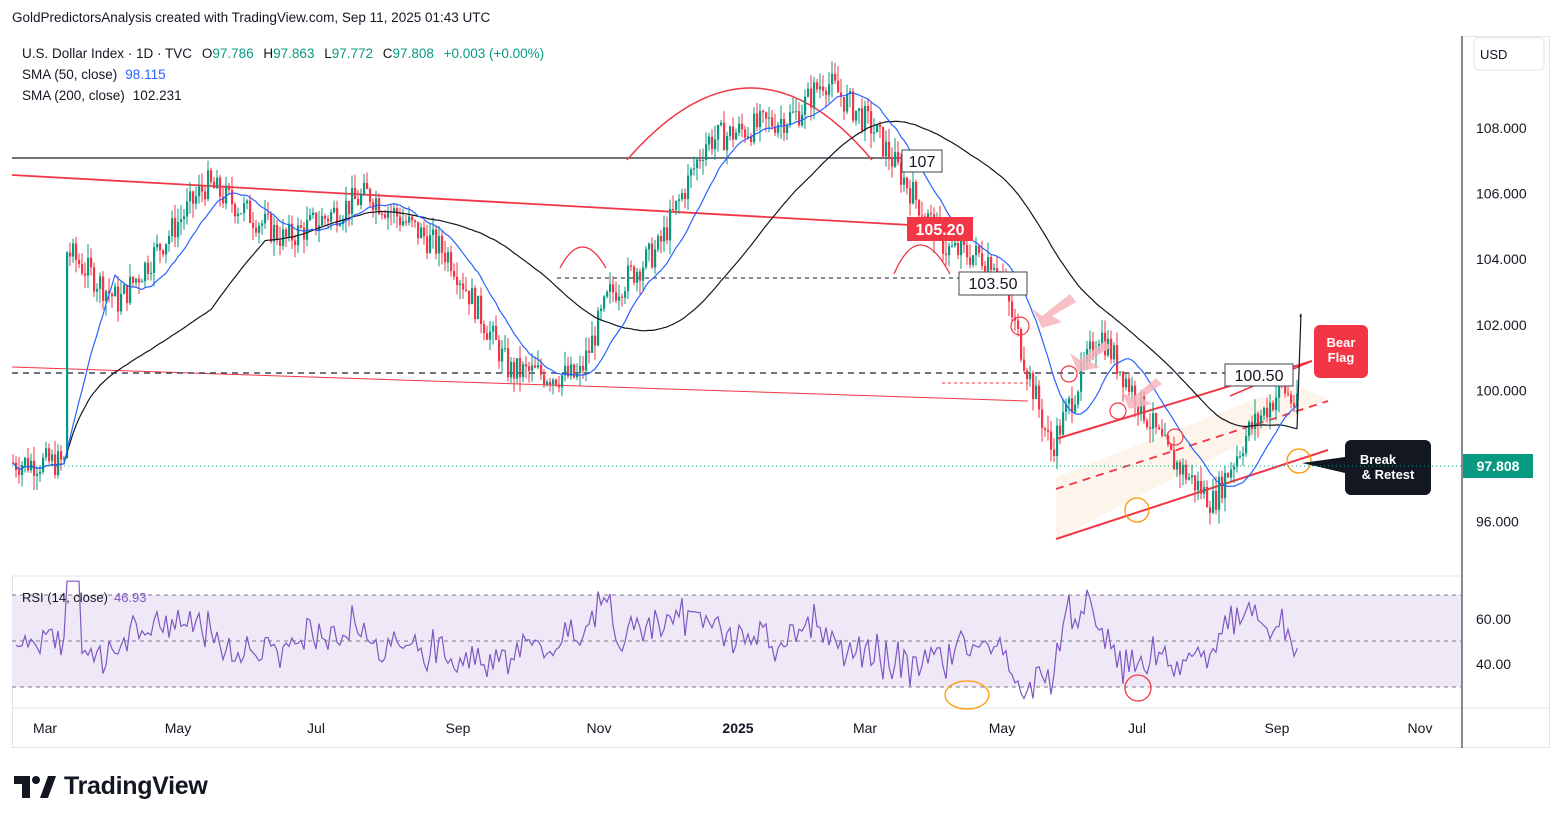 This screenshot has width=1563, height=824. Describe the element at coordinates (1323, 465) in the screenshot. I see `break-retest-pointer` at that location.